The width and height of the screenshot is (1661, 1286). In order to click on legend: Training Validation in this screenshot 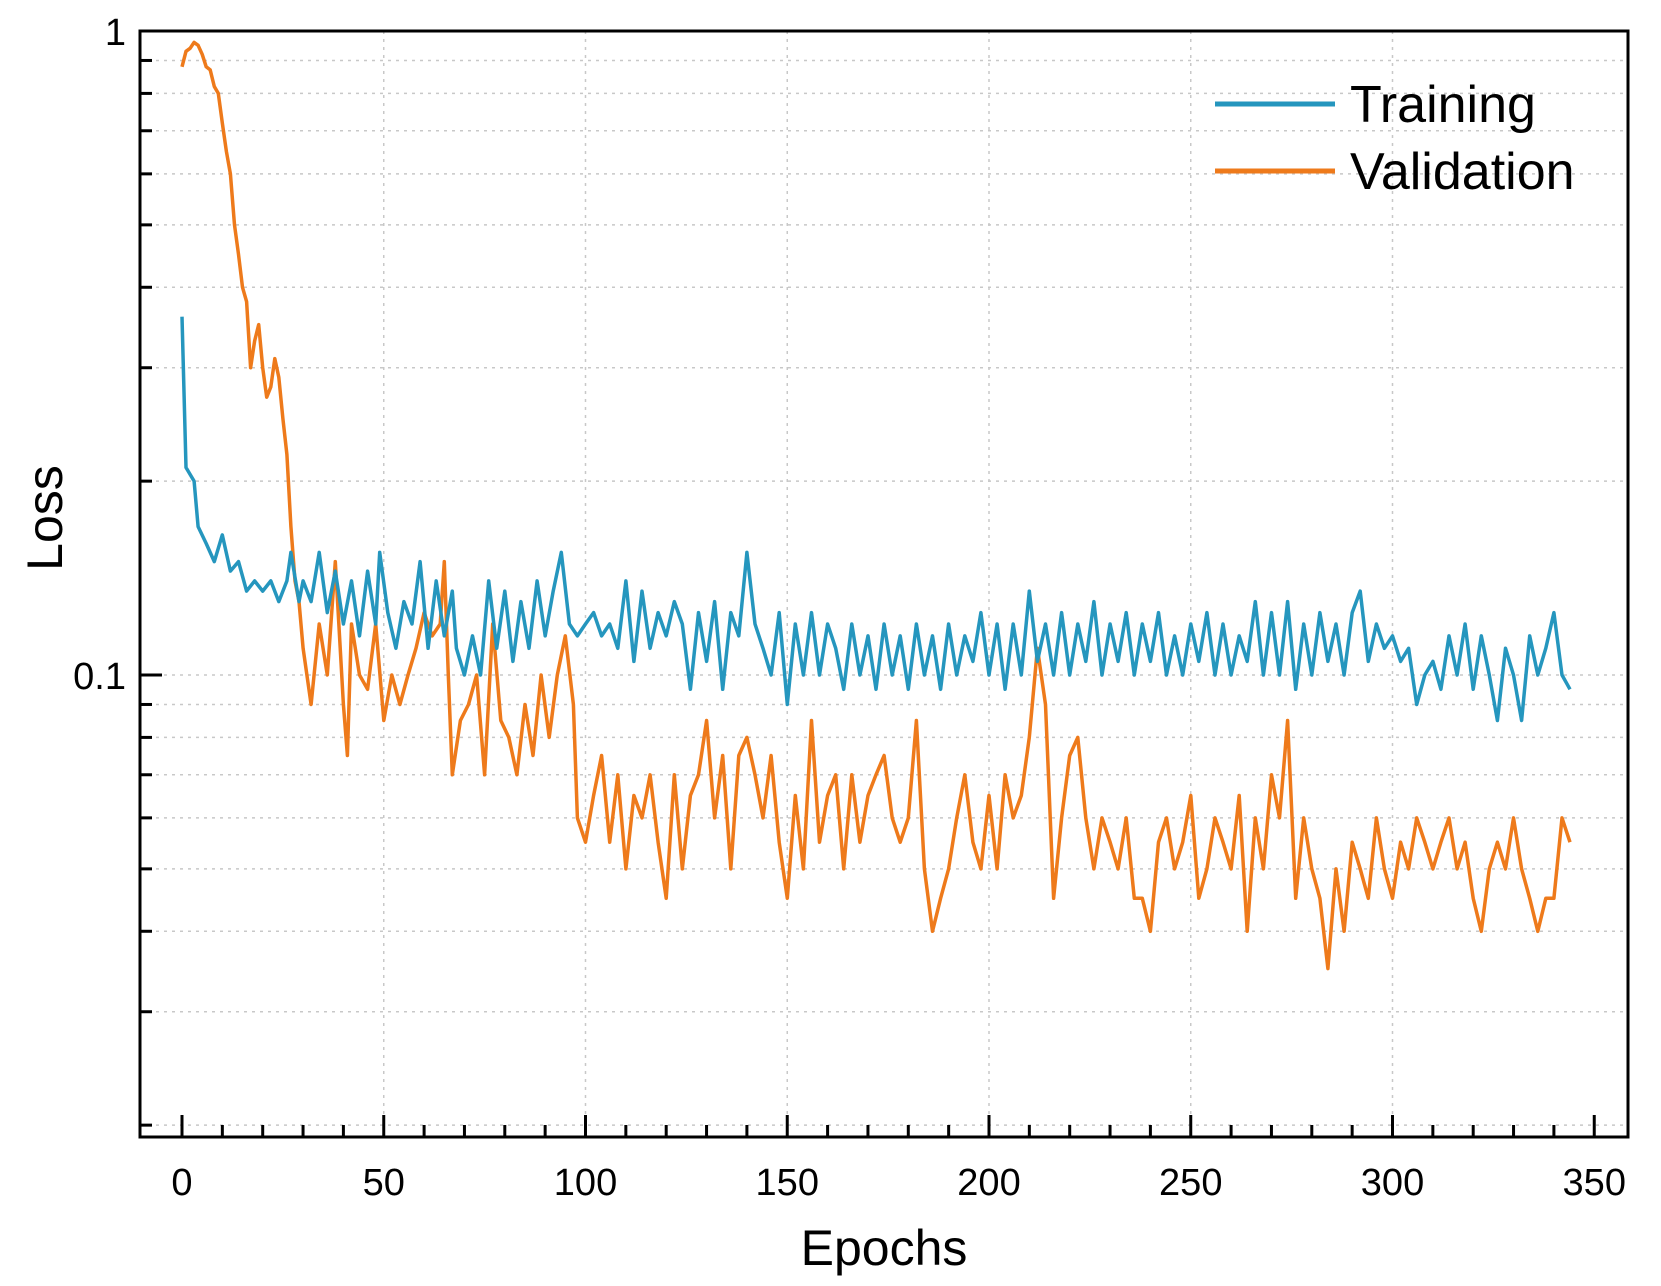, I will do `click(1395, 138)`.